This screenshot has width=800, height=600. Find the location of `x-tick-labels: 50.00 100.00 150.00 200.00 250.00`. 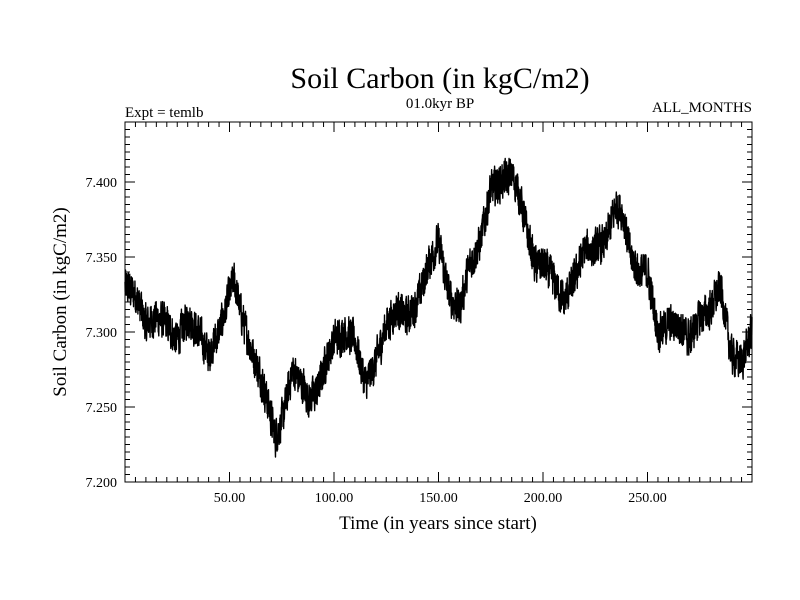

x-tick-labels: 50.00 100.00 150.00 200.00 250.00 is located at coordinates (440, 498).